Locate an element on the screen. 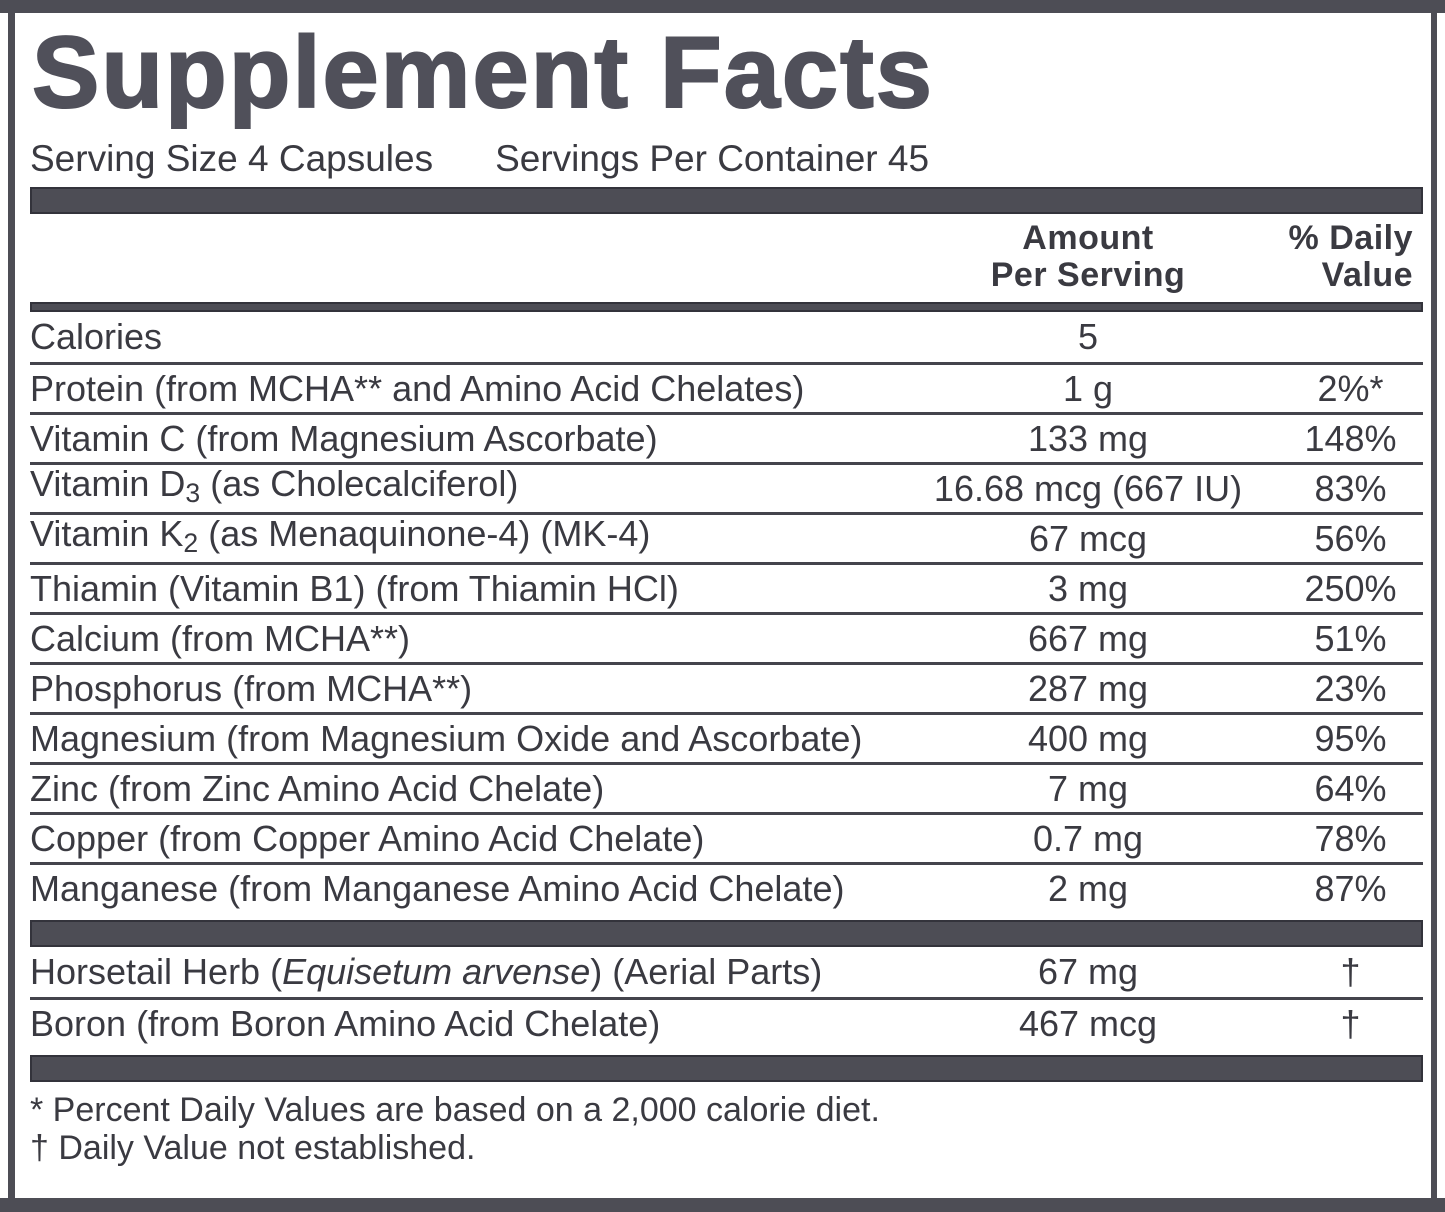 The height and width of the screenshot is (1212, 1445). nutrient-amount: 467 mcg is located at coordinates (1088, 1023).